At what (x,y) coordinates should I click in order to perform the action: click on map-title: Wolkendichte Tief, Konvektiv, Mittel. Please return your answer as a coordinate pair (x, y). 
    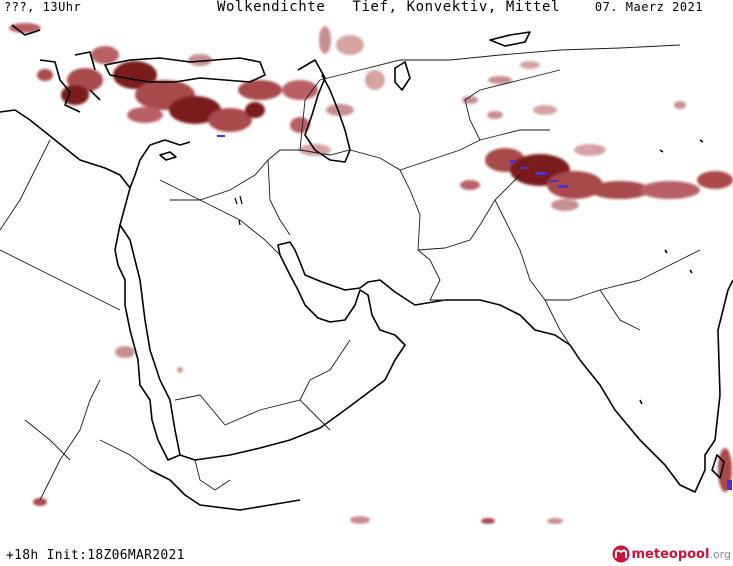
    Looking at the image, I should click on (389, 7).